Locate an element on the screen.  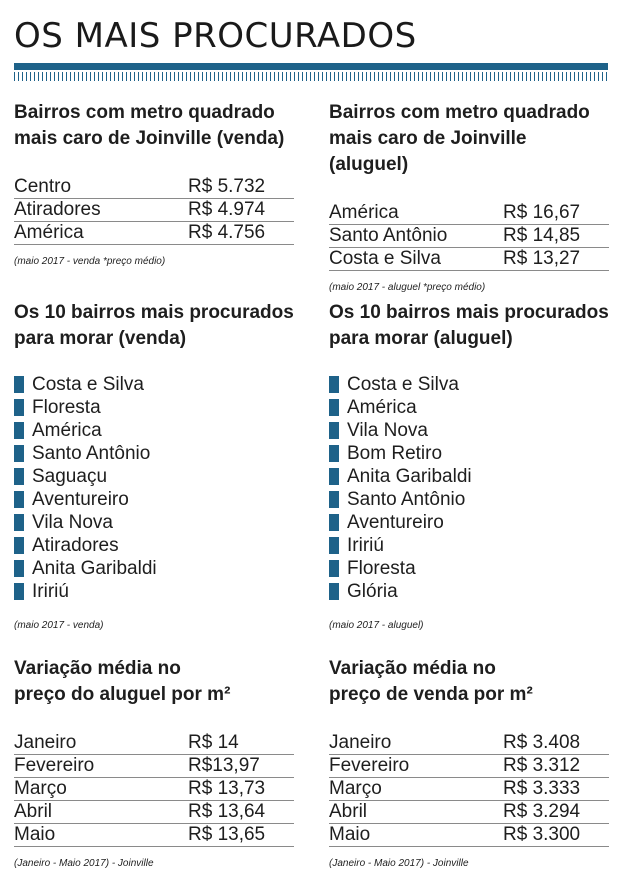
price-value: R$ 3.312 is located at coordinates (542, 765).